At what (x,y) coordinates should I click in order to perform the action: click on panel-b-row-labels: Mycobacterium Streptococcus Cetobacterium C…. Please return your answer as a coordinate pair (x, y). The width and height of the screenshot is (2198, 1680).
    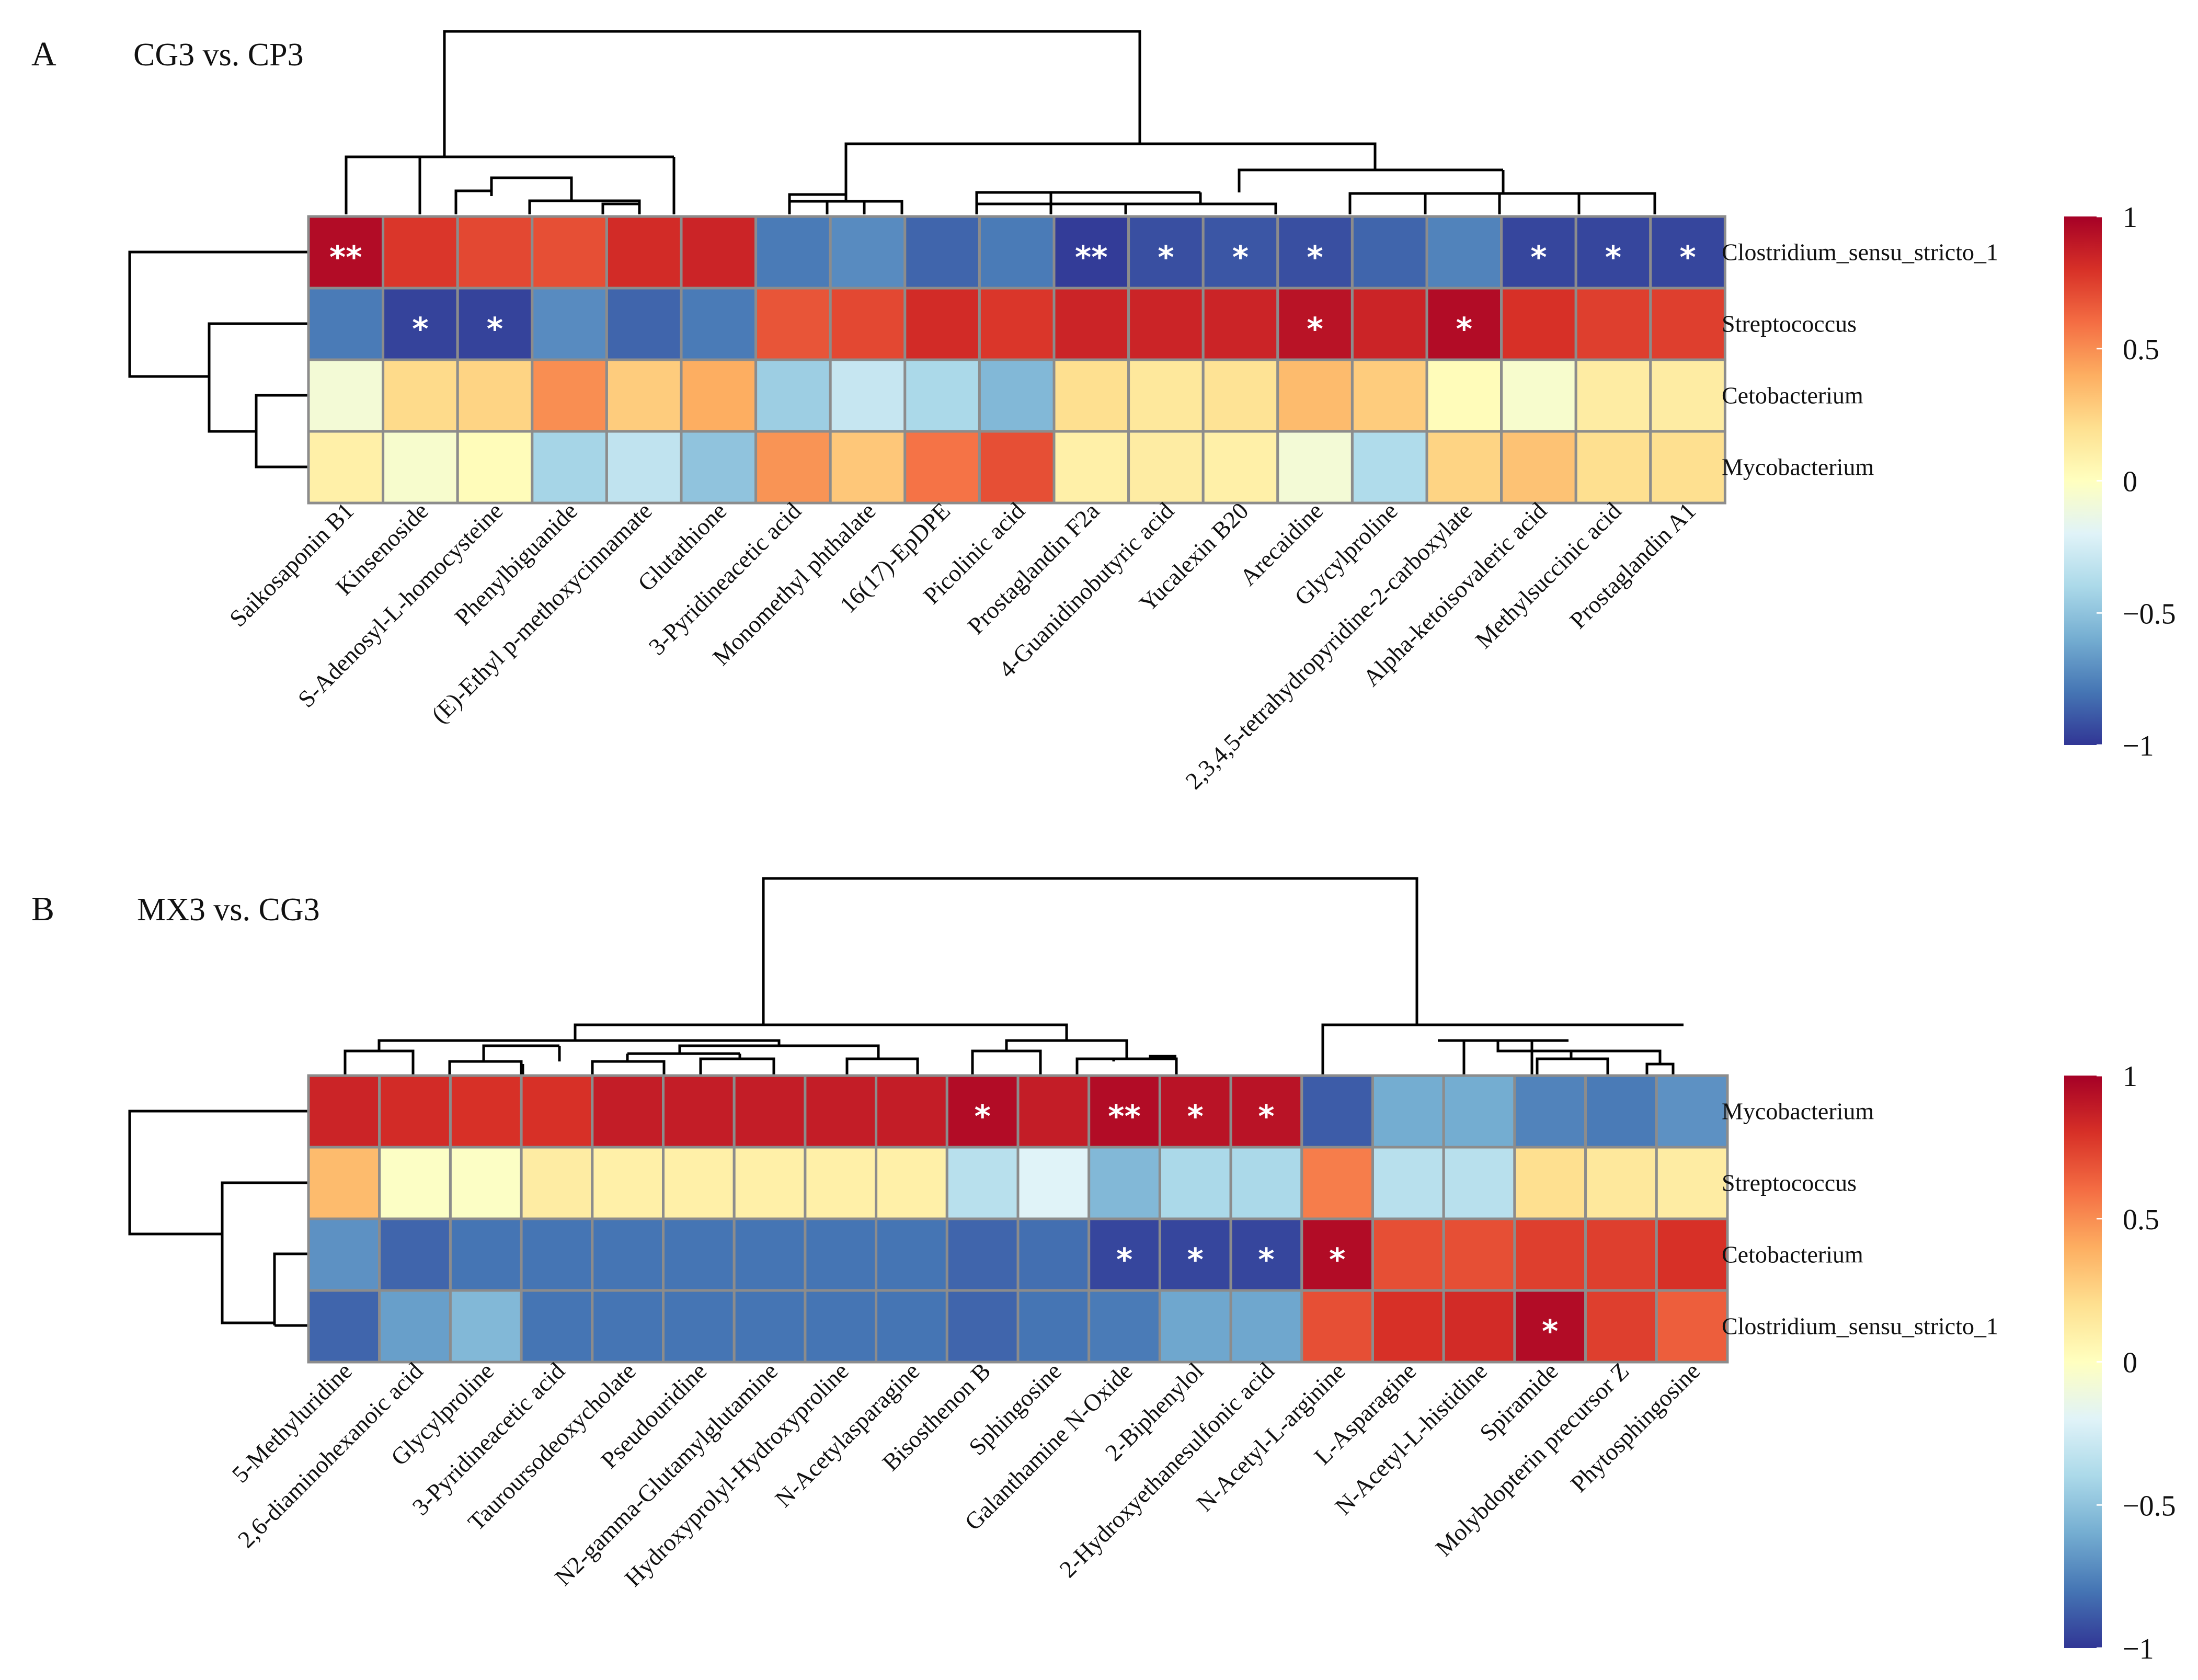
    Looking at the image, I should click on (1860, 1219).